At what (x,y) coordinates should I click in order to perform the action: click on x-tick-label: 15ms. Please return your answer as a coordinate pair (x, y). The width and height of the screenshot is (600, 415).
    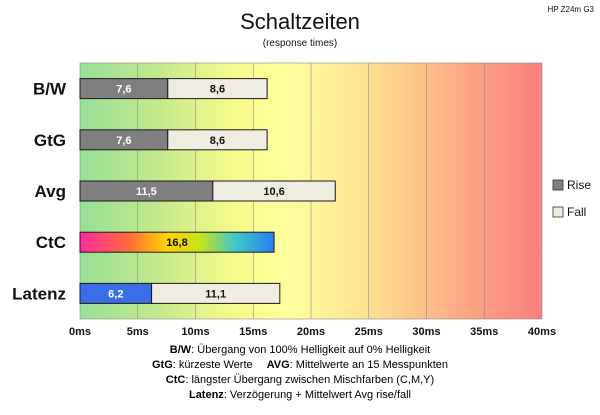
    Looking at the image, I should click on (253, 332).